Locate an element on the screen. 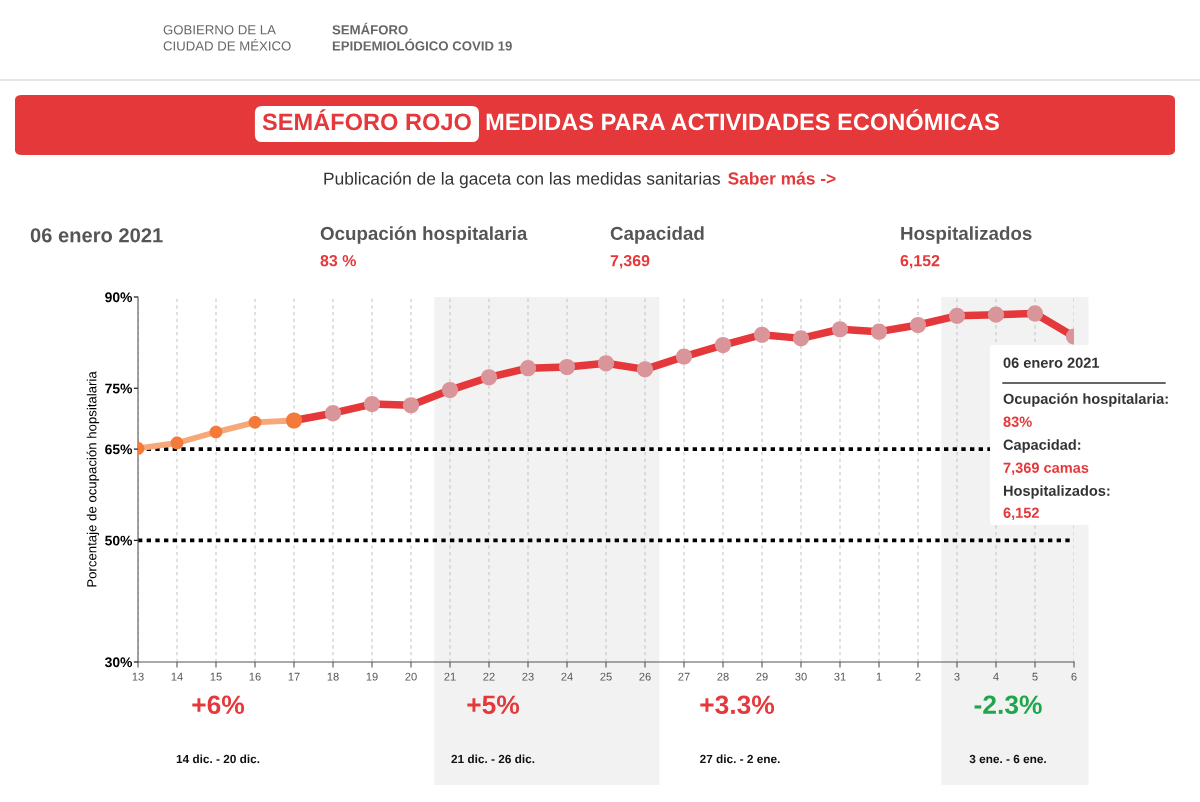 This screenshot has height=802, width=1200. annotation: 83% is located at coordinates (1017, 421).